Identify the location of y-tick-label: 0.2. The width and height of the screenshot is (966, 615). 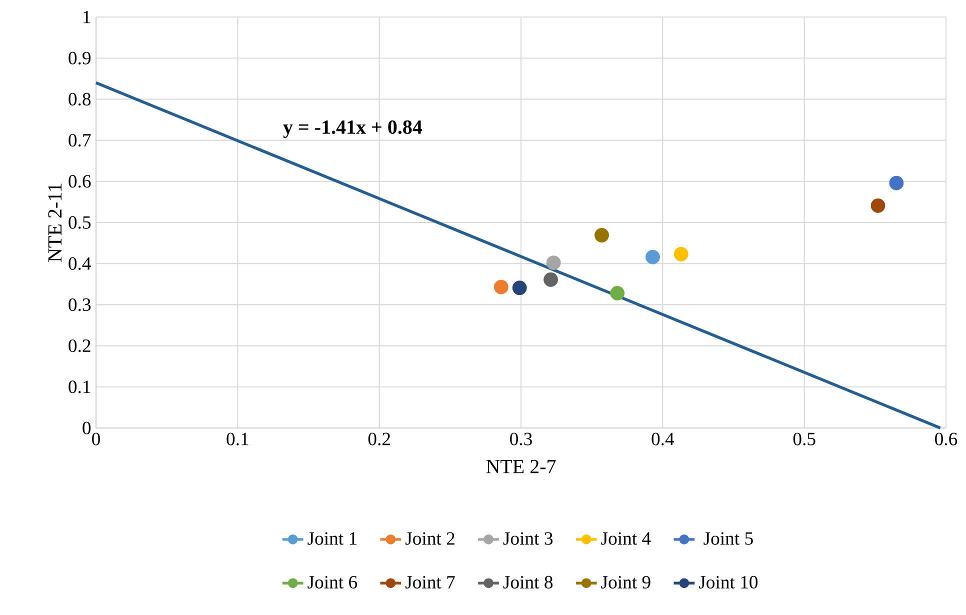
(79, 345).